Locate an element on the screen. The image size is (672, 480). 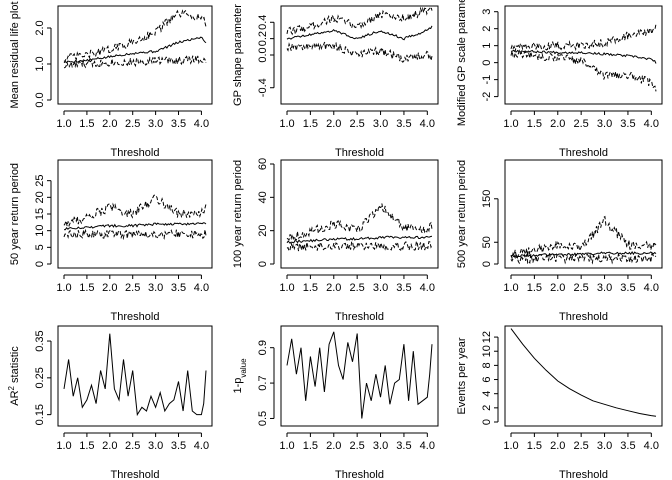
y-tick-label: -0.4 is located at coordinates (263, 87).